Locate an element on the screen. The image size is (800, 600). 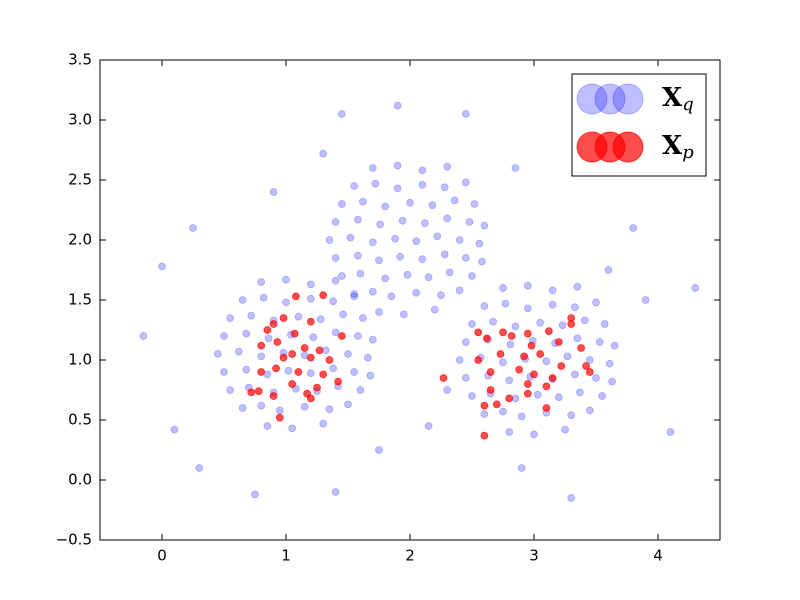
y-tick-label: 1.0 is located at coordinates (80, 360).